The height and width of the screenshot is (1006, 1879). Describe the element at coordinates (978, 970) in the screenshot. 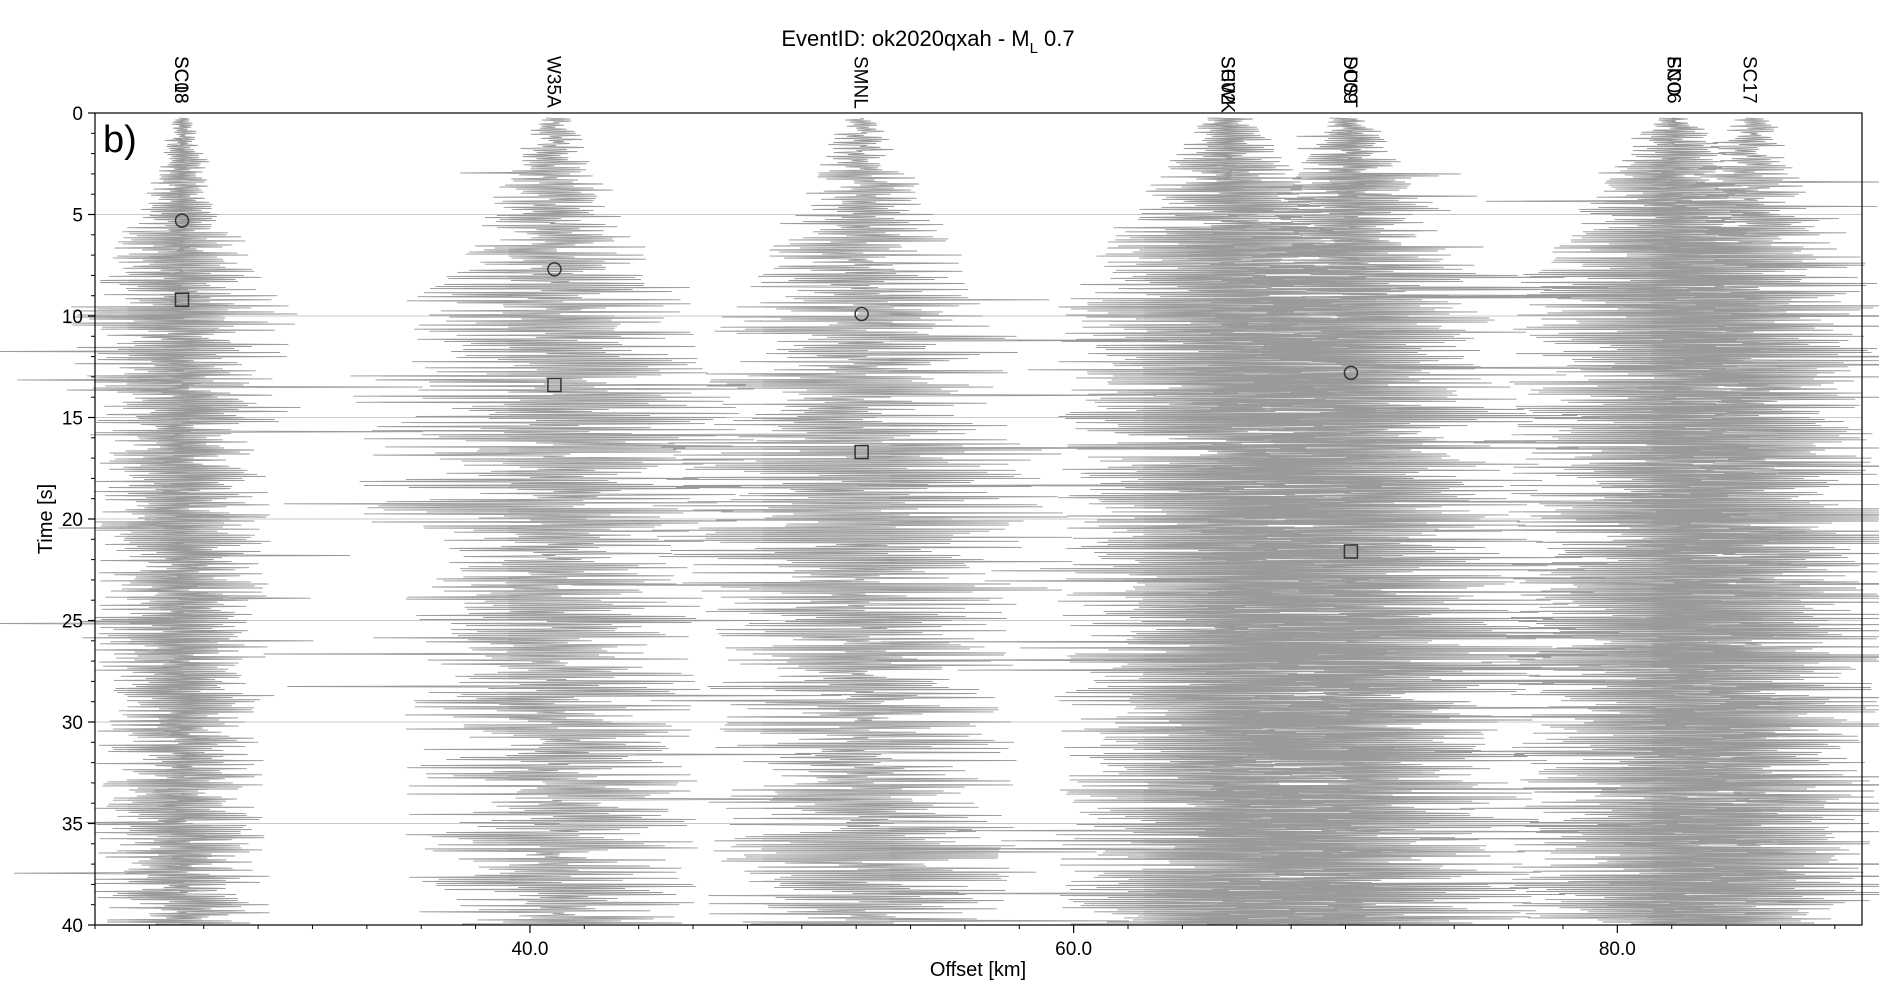

I see `x-axis-label: Offset [km]` at that location.